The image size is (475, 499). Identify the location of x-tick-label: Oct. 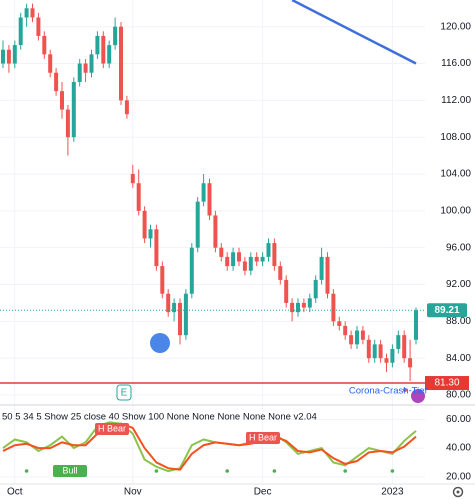
(15, 492).